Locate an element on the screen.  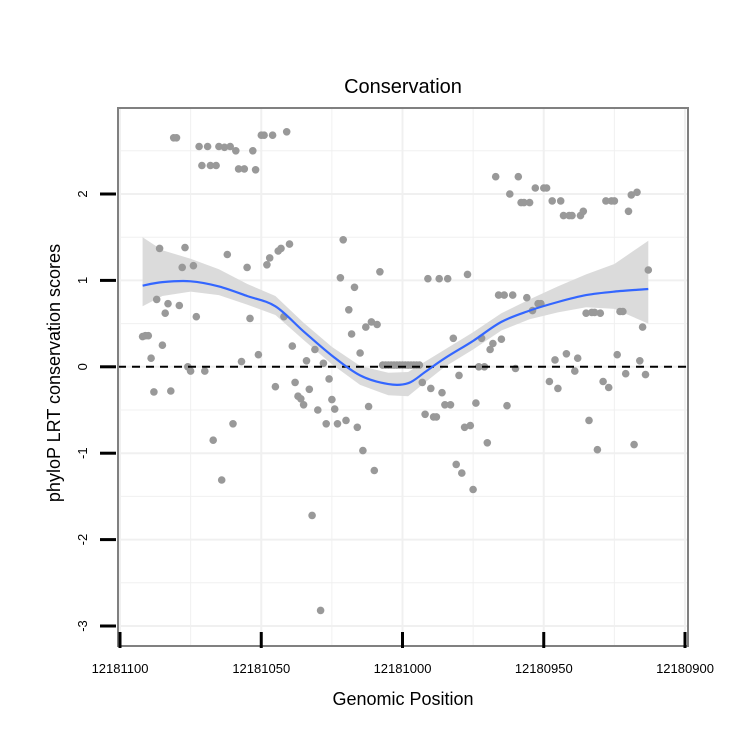
y-tick-label: -3 is located at coordinates (82, 626).